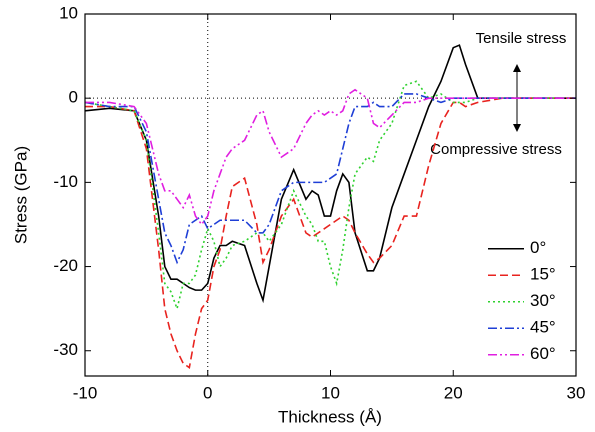 The height and width of the screenshot is (432, 595). What do you see at coordinates (73, 97) in the screenshot?
I see `y-tick-label: 0` at bounding box center [73, 97].